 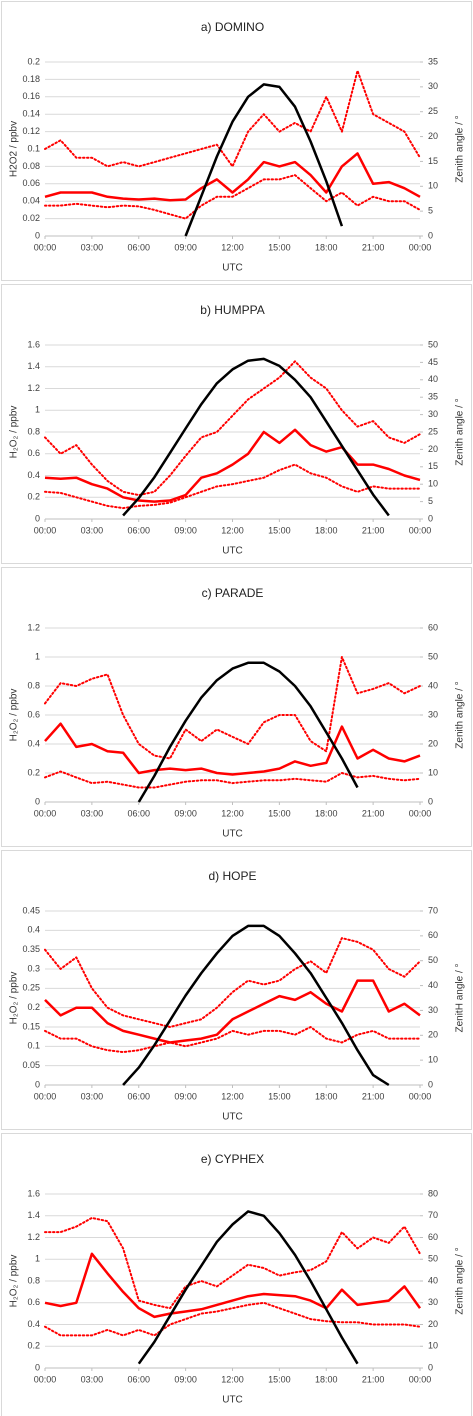 What do you see at coordinates (185, 530) in the screenshot?
I see `x-tick-label: 09:00` at bounding box center [185, 530].